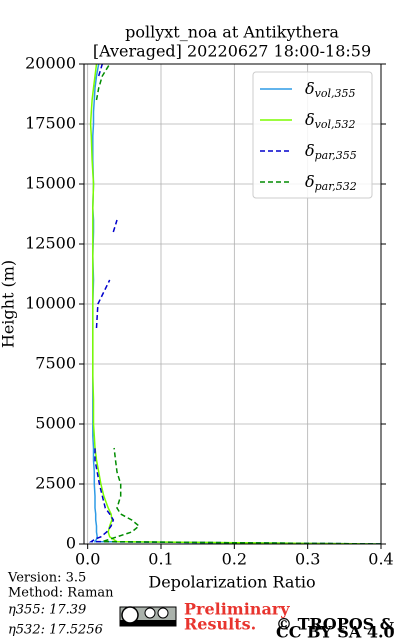  I want to click on copyright: © TROPOS & NOA 2022., so click(338, 624).